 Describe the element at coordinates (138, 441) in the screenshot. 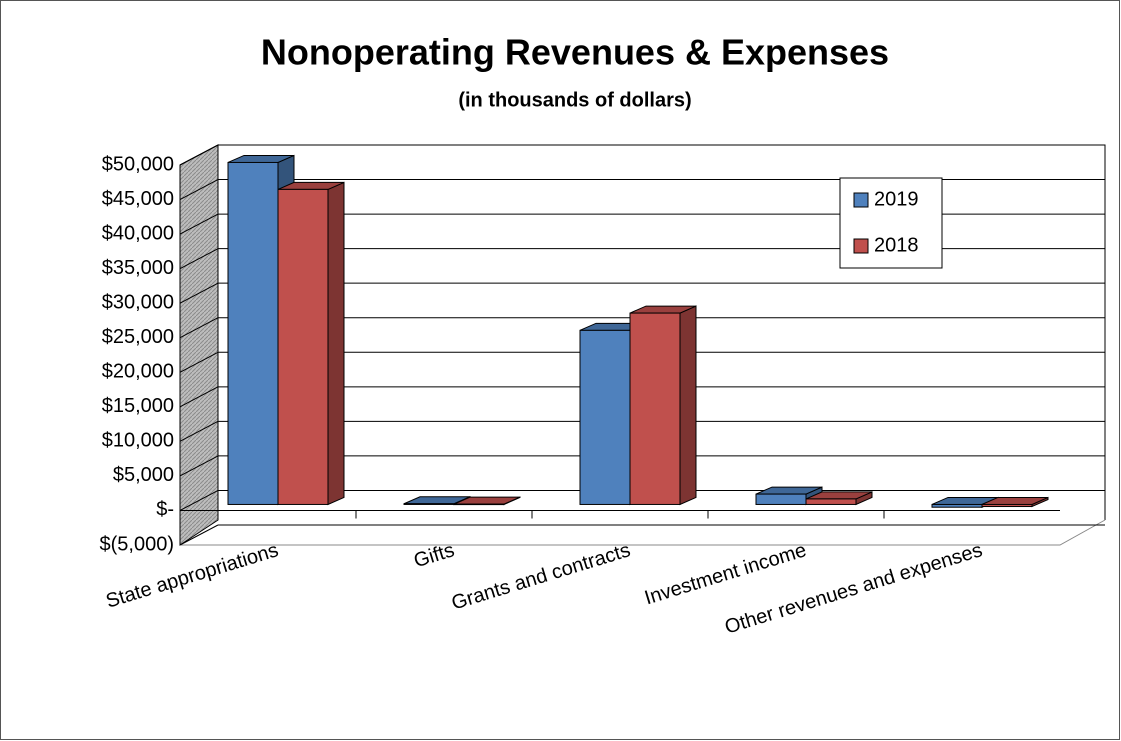

I see `y-tick-label: $10,000` at that location.